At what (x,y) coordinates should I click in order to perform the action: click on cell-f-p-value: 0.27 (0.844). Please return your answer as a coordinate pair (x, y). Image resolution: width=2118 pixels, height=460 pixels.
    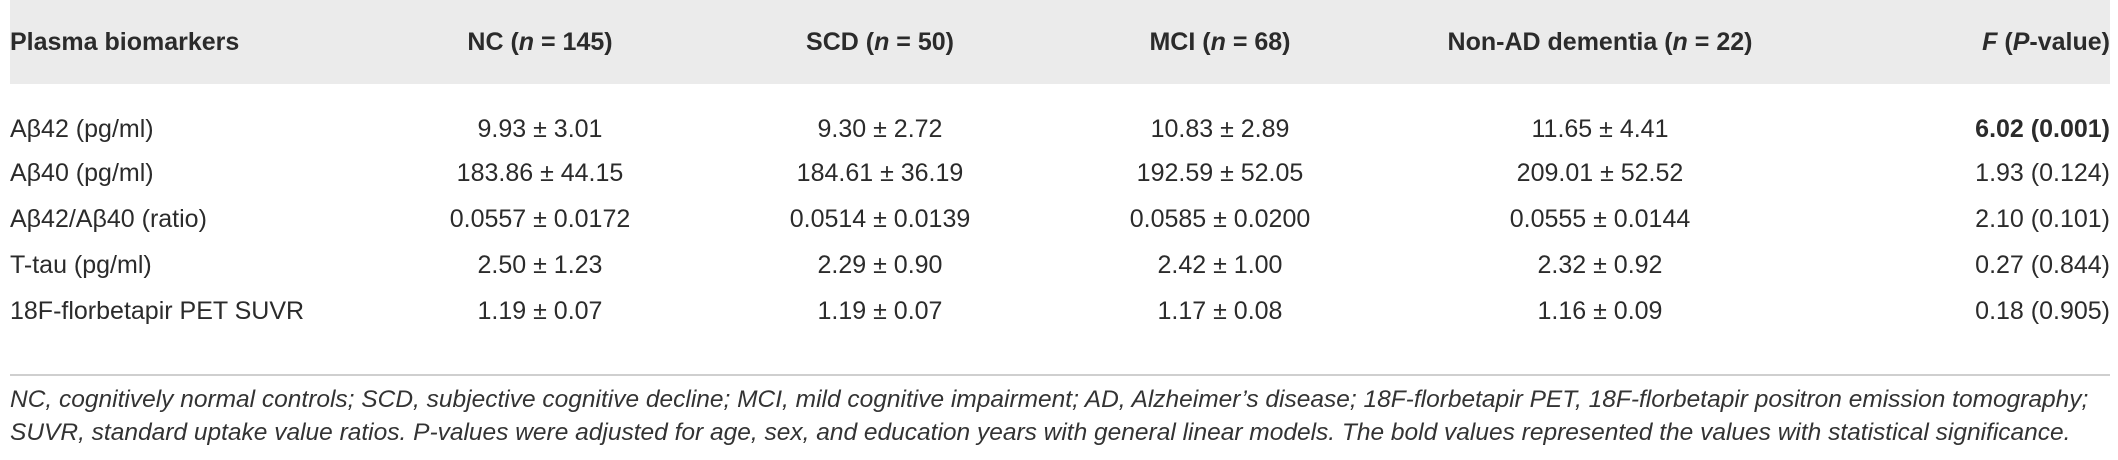
    Looking at the image, I should click on (2042, 264).